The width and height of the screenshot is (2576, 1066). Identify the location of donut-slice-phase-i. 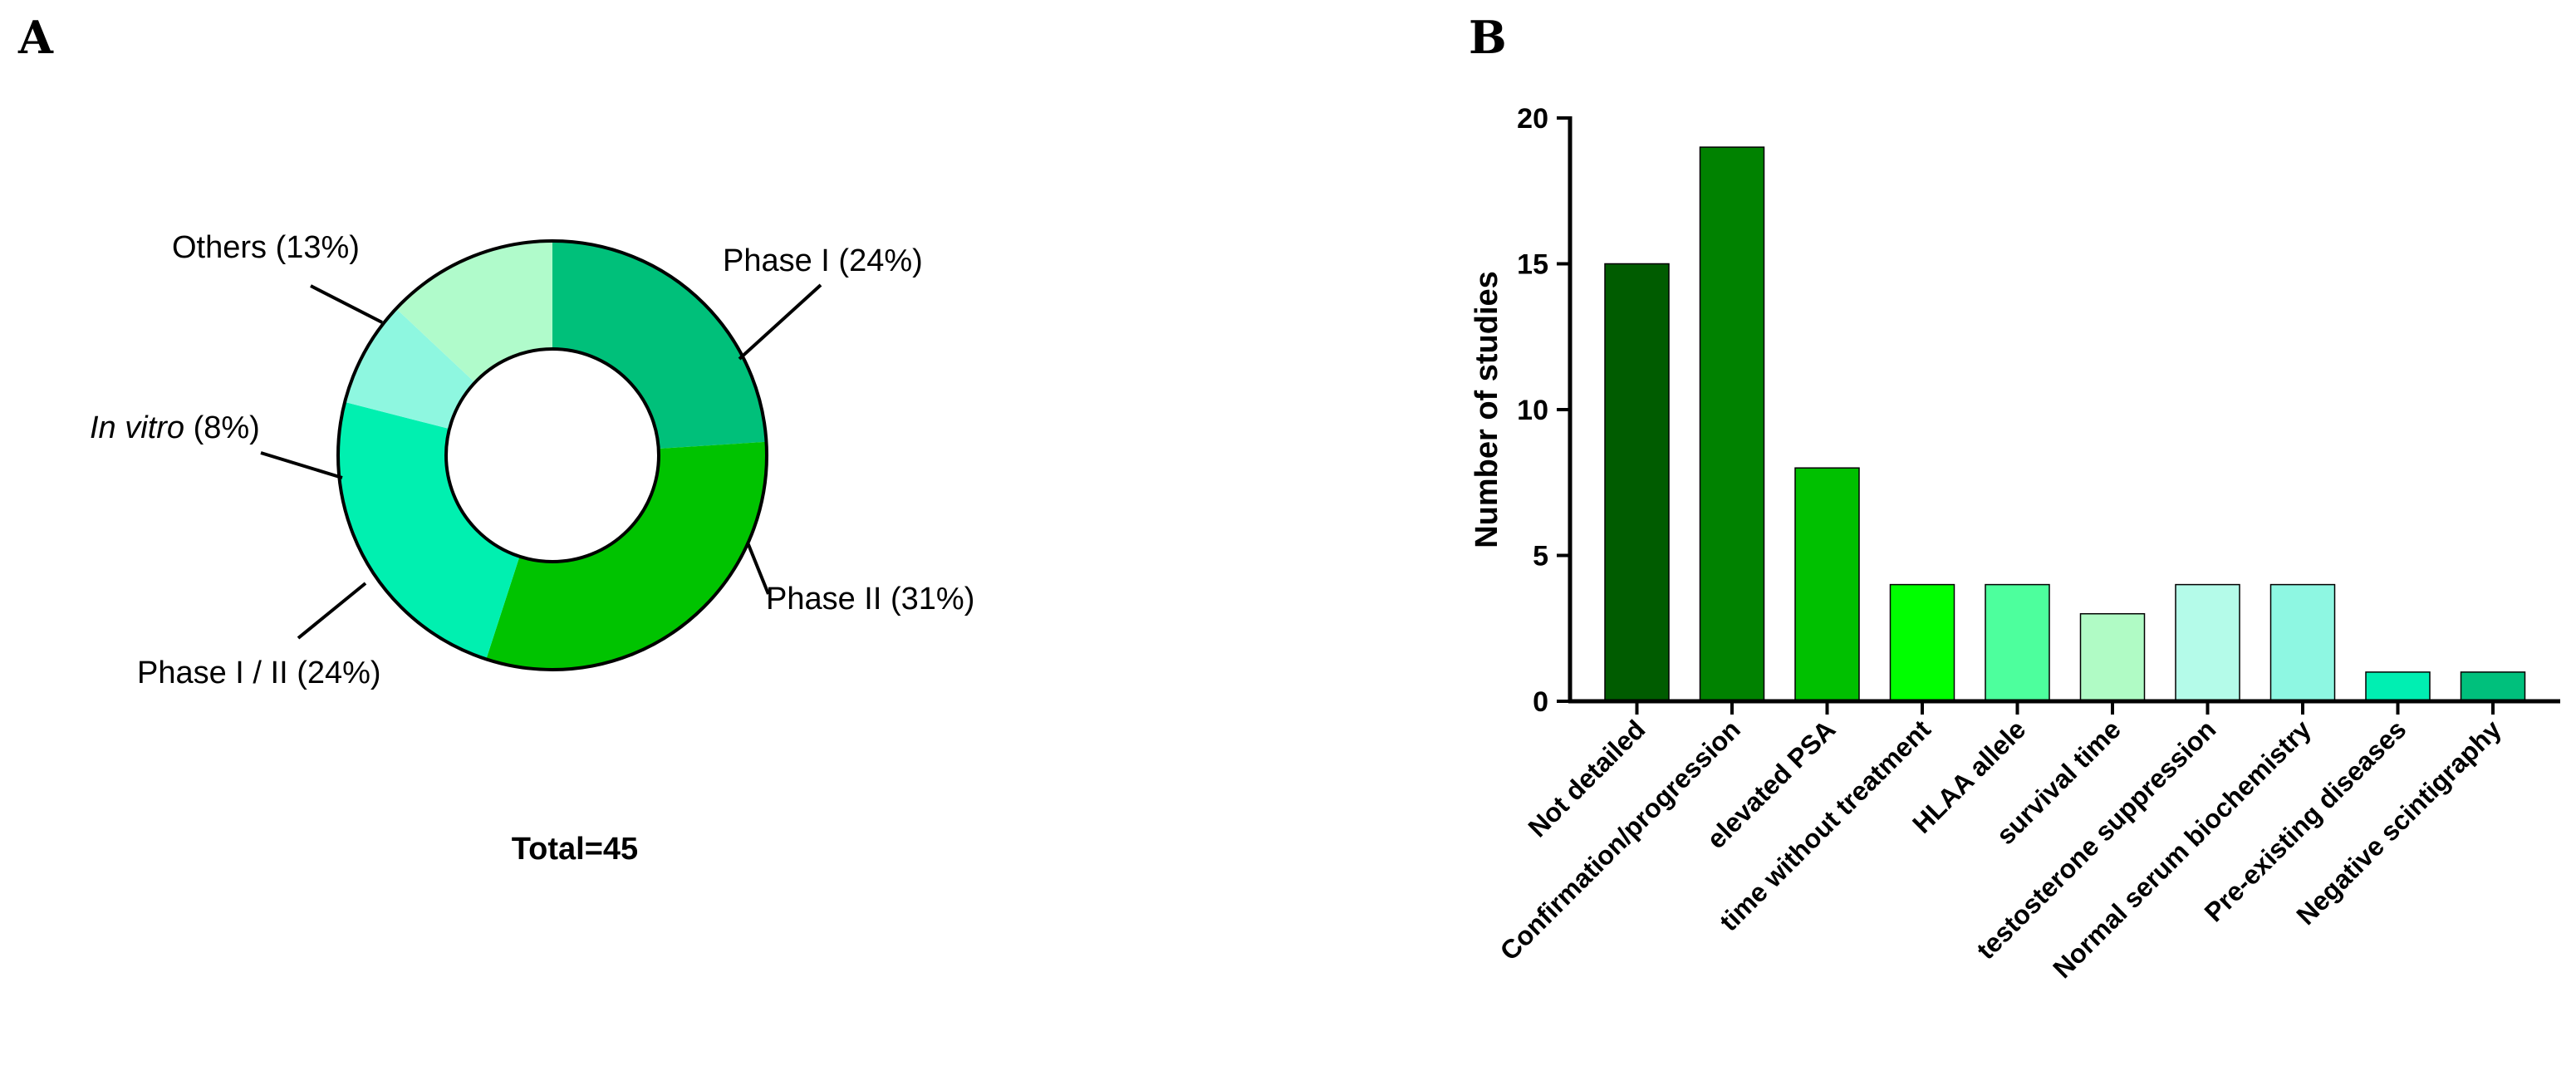
(659, 345).